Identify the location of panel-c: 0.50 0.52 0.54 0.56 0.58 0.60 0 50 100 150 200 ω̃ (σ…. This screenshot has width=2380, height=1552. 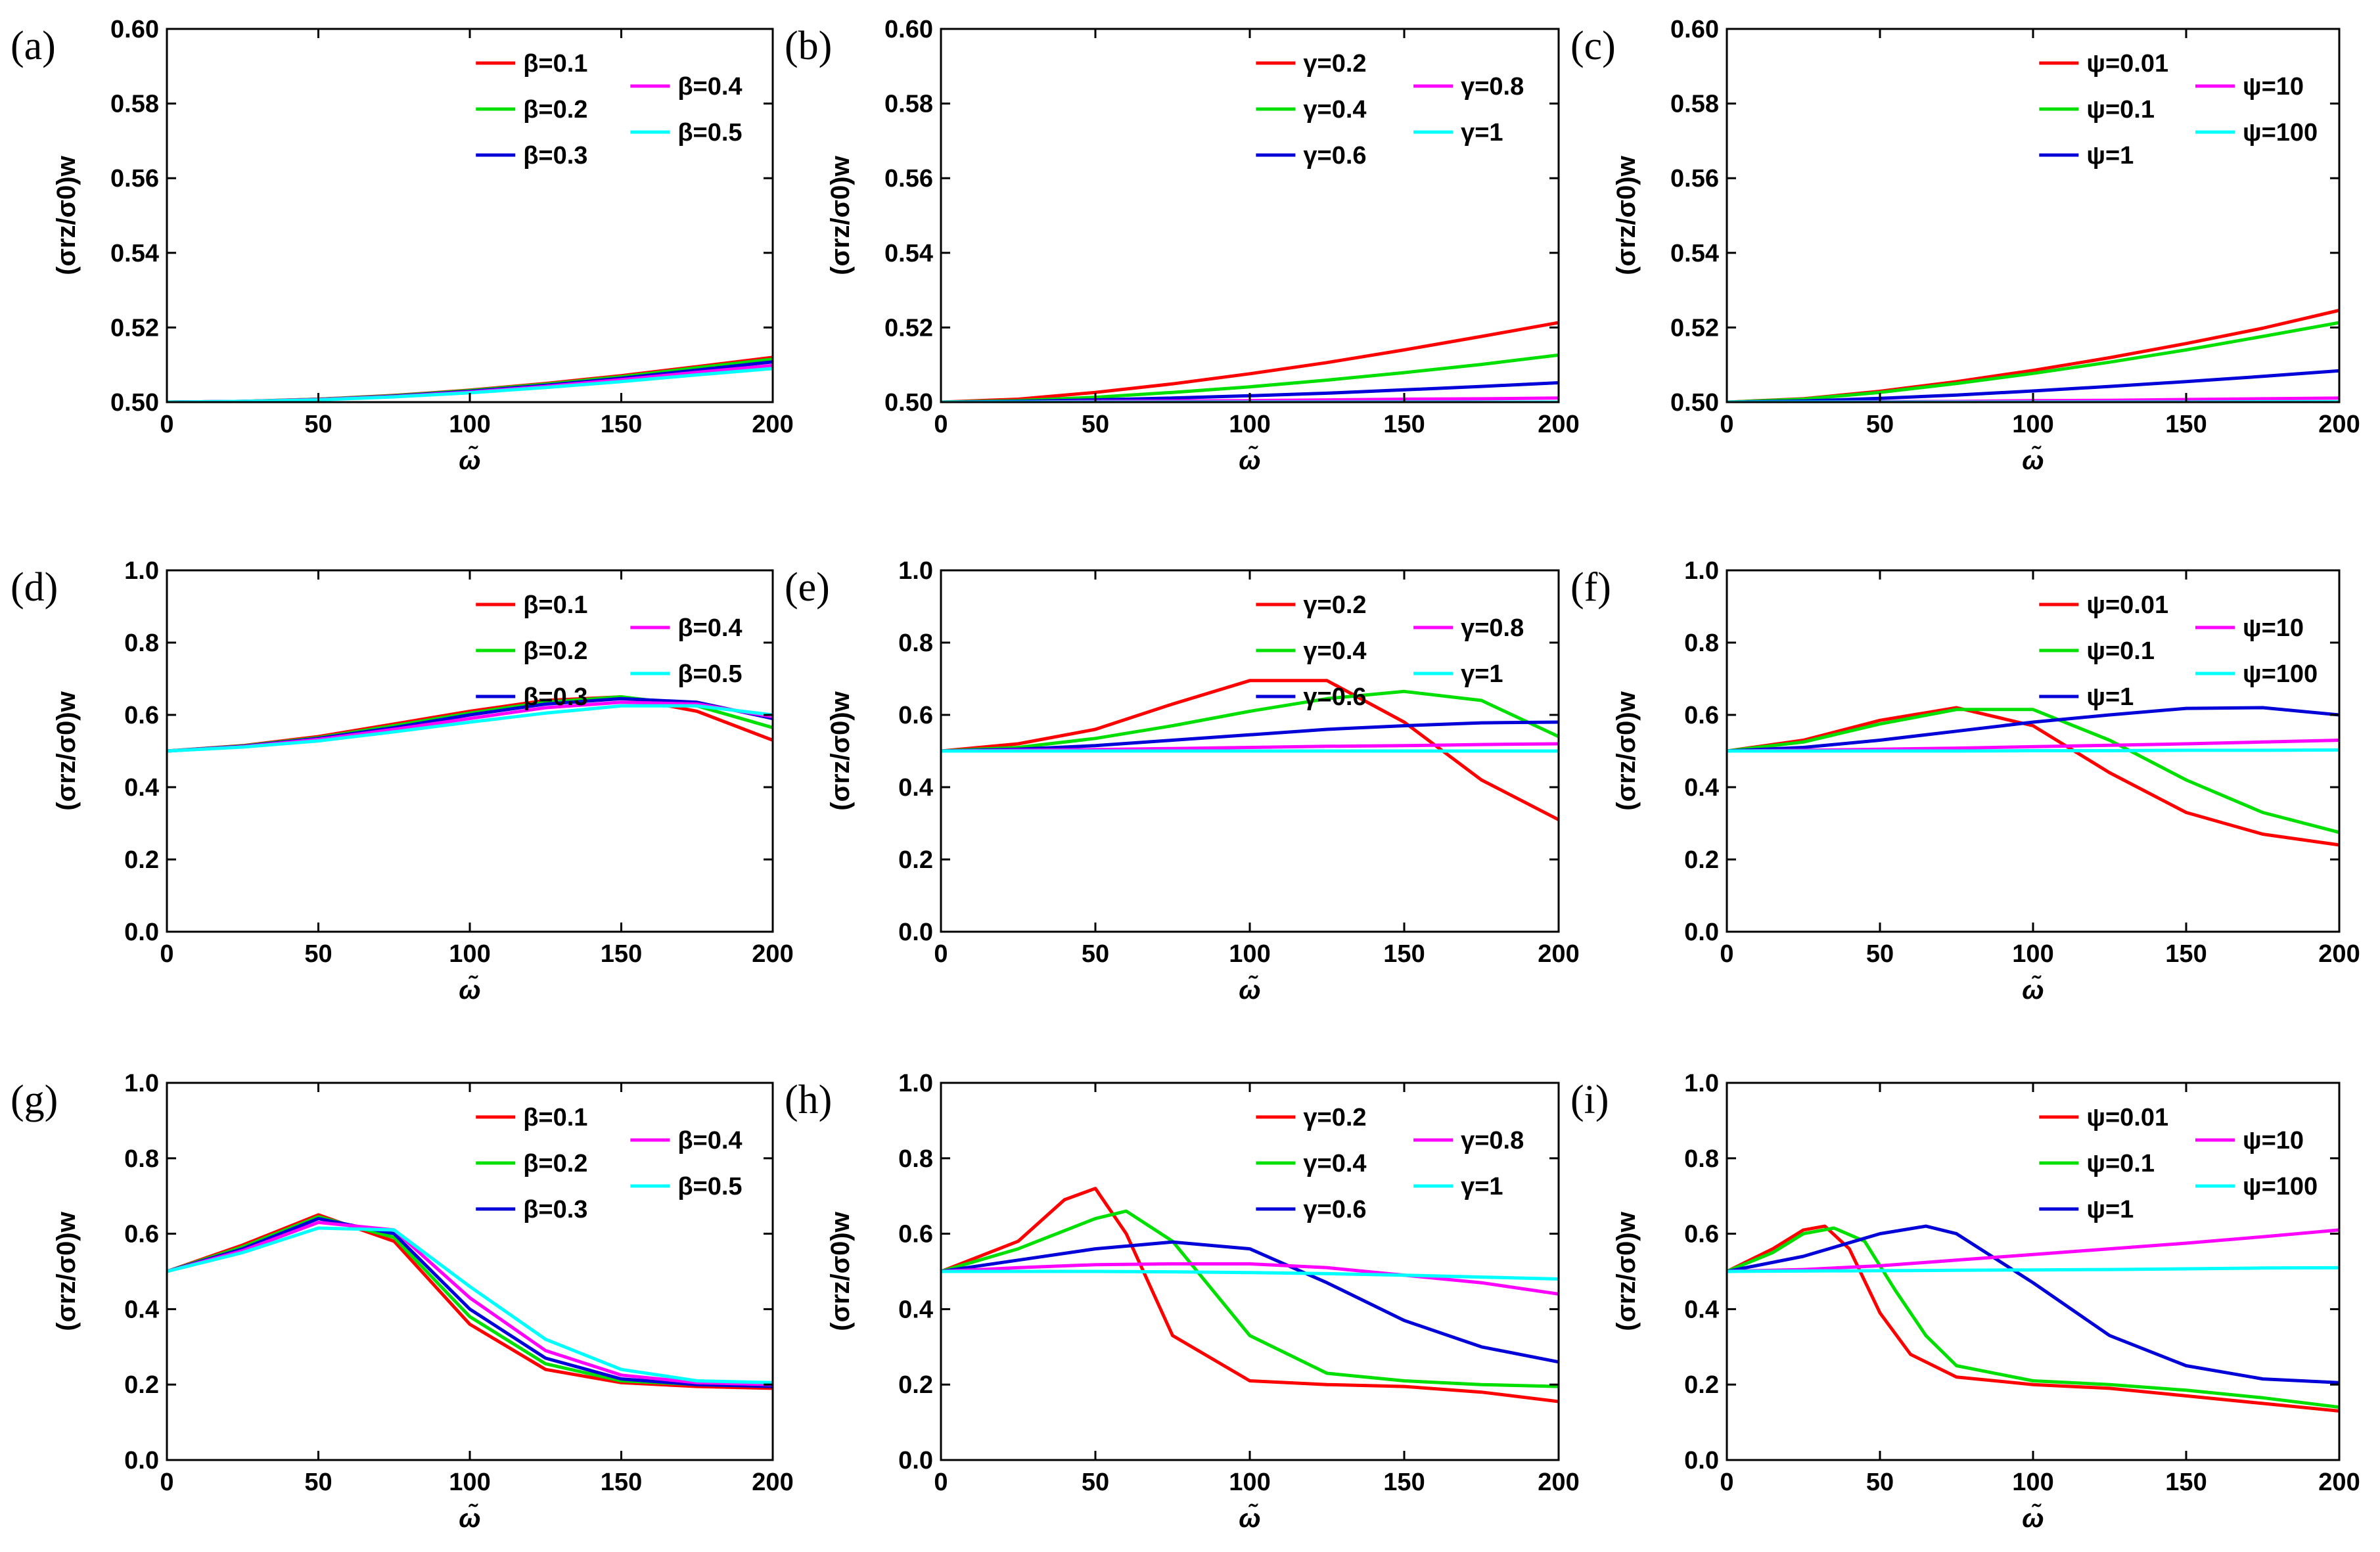
(1965, 246).